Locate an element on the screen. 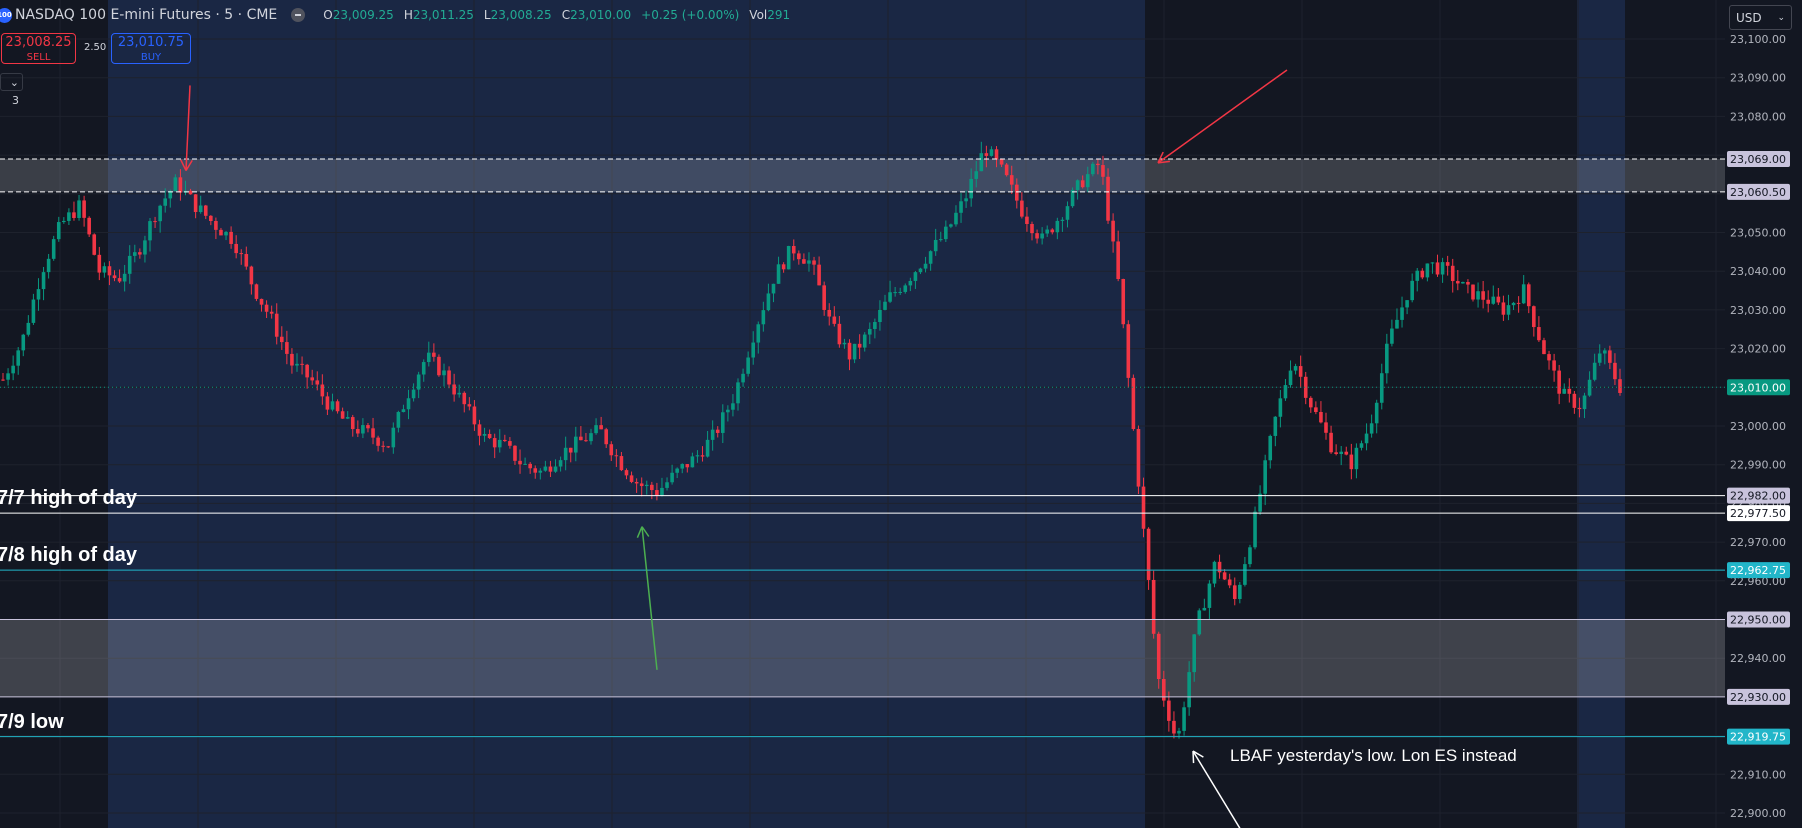 The image size is (1802, 828). price-axis-label: 23,030.00 is located at coordinates (1758, 310).